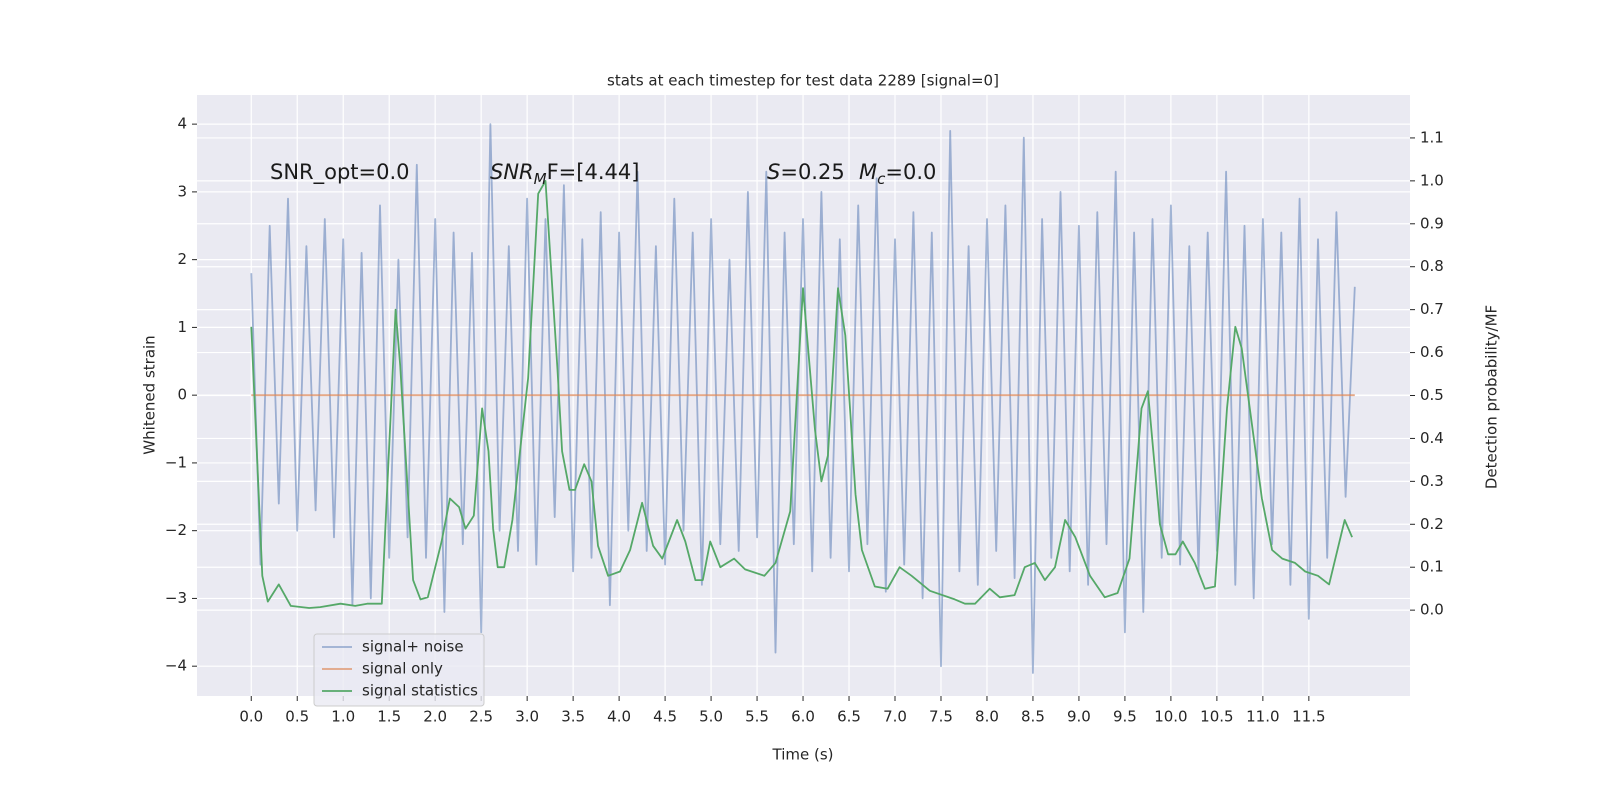  What do you see at coordinates (849, 717) in the screenshot?
I see `x-tick-label: 6.5` at bounding box center [849, 717].